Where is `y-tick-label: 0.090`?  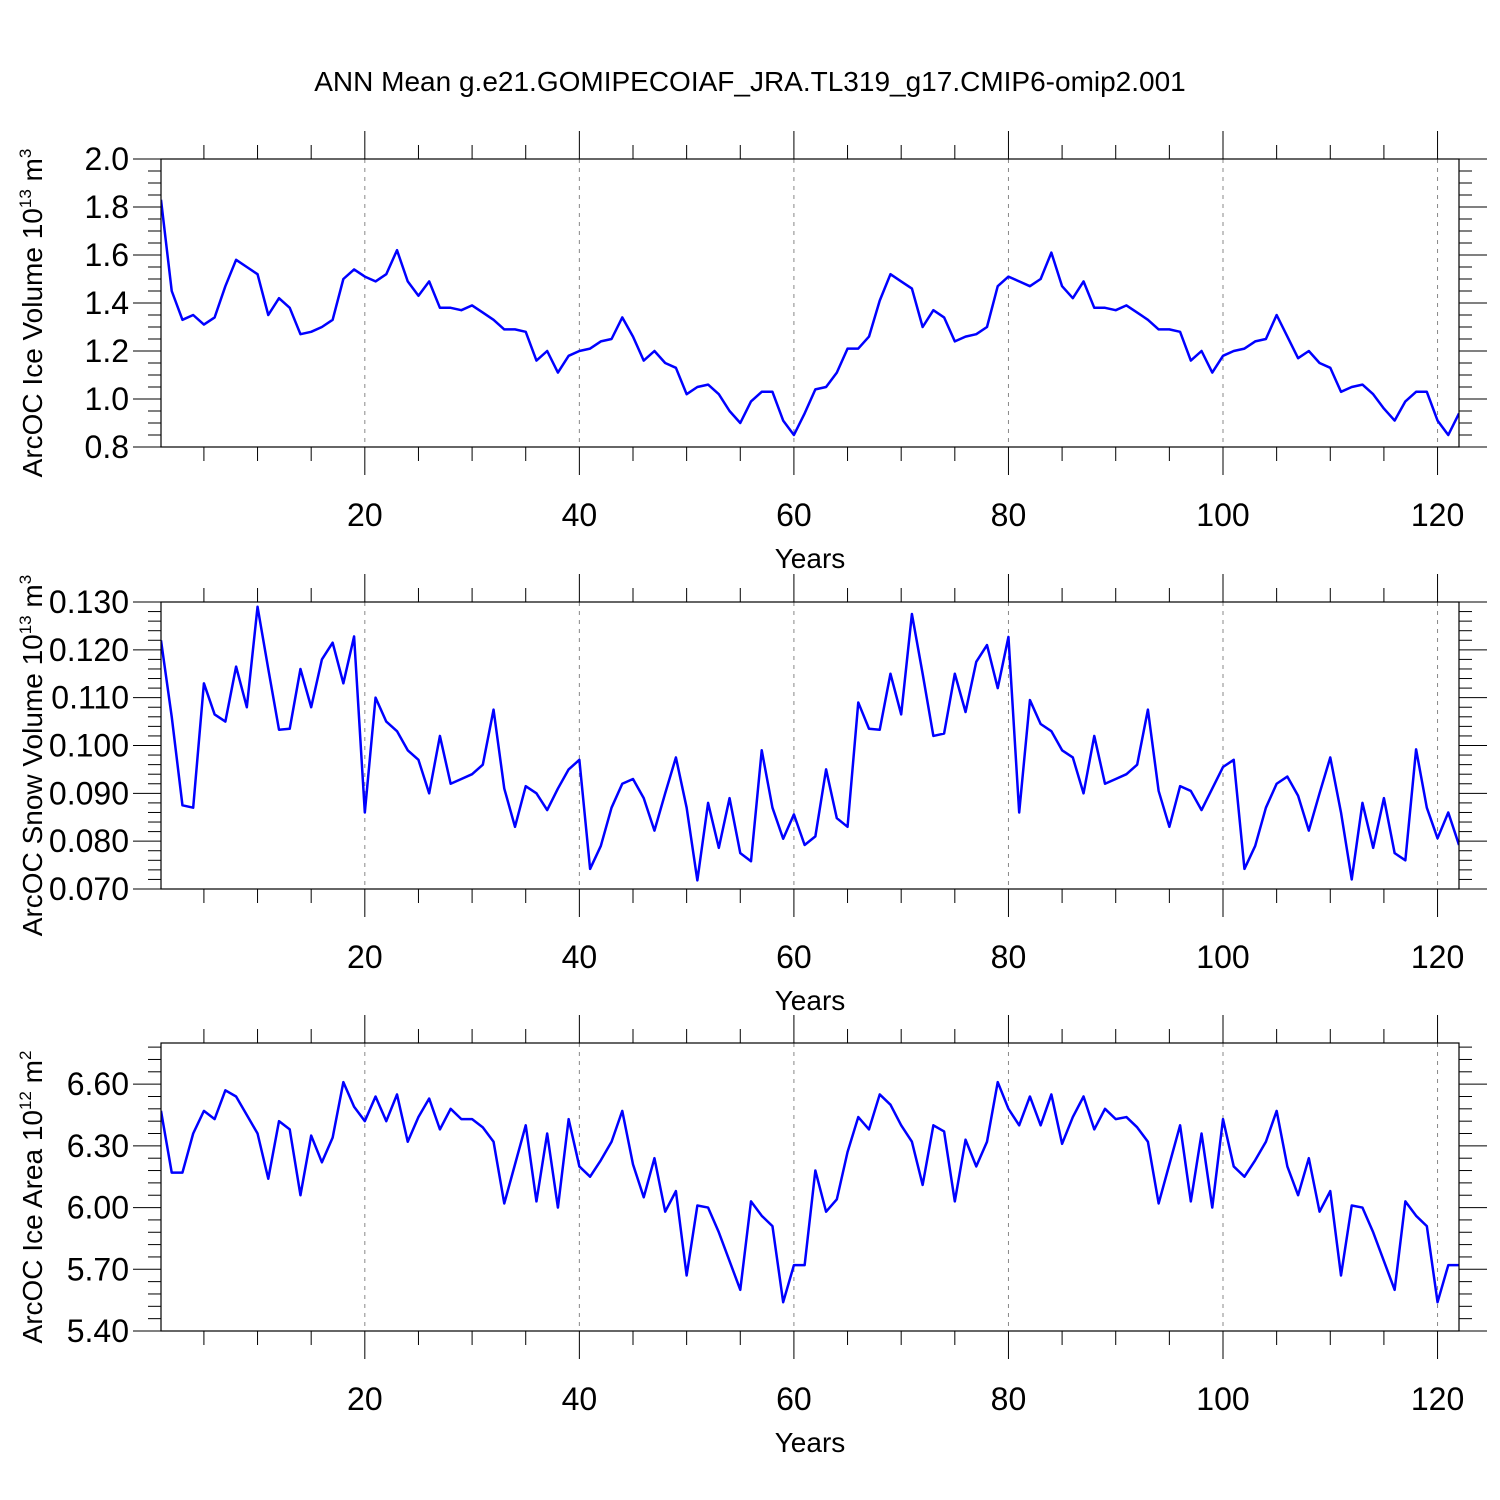 y-tick-label: 0.090 is located at coordinates (89, 793).